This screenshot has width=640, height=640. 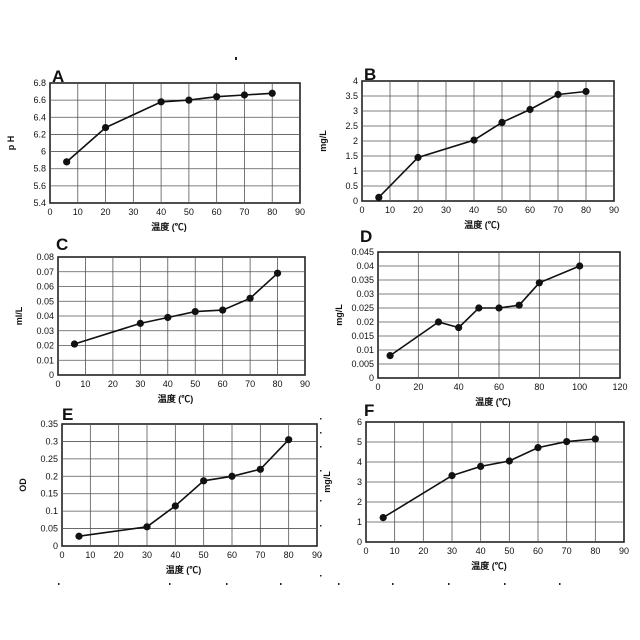 What do you see at coordinates (351, 156) in the screenshot?
I see `y-tick-label: 1.5` at bounding box center [351, 156].